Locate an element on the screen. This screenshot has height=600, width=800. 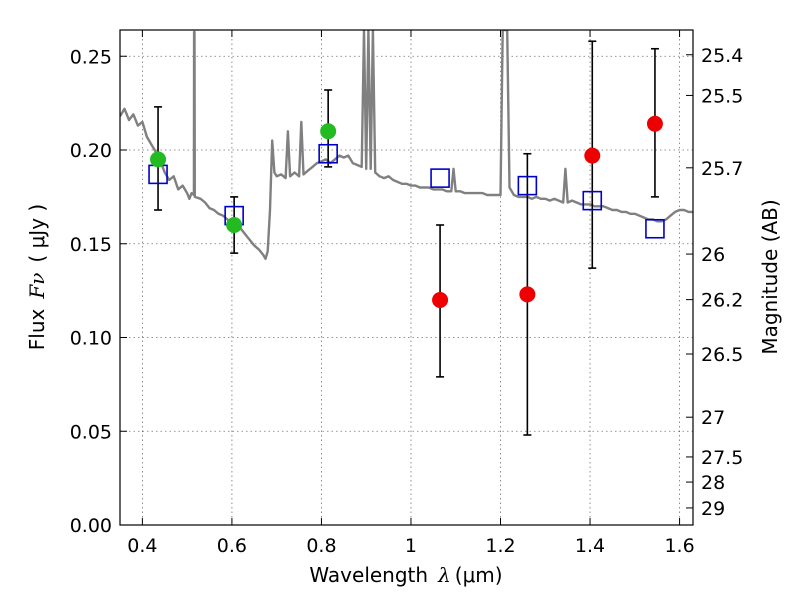
magnitude-tick-label: 27 is located at coordinates (713, 418).